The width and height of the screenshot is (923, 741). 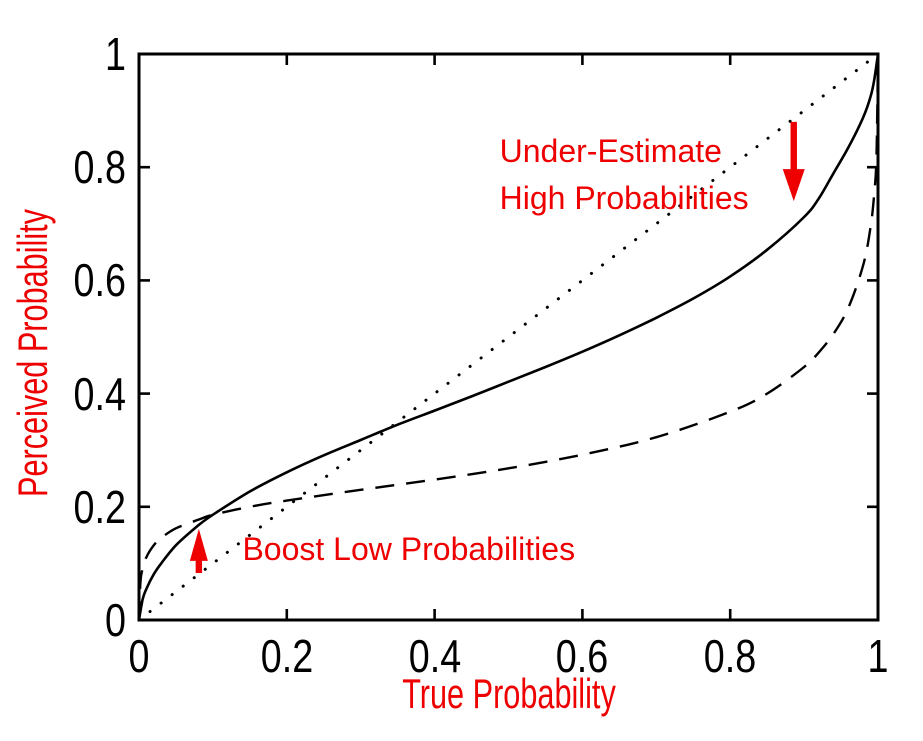 What do you see at coordinates (793, 161) in the screenshot?
I see `arrow-down-under-estimate-high` at bounding box center [793, 161].